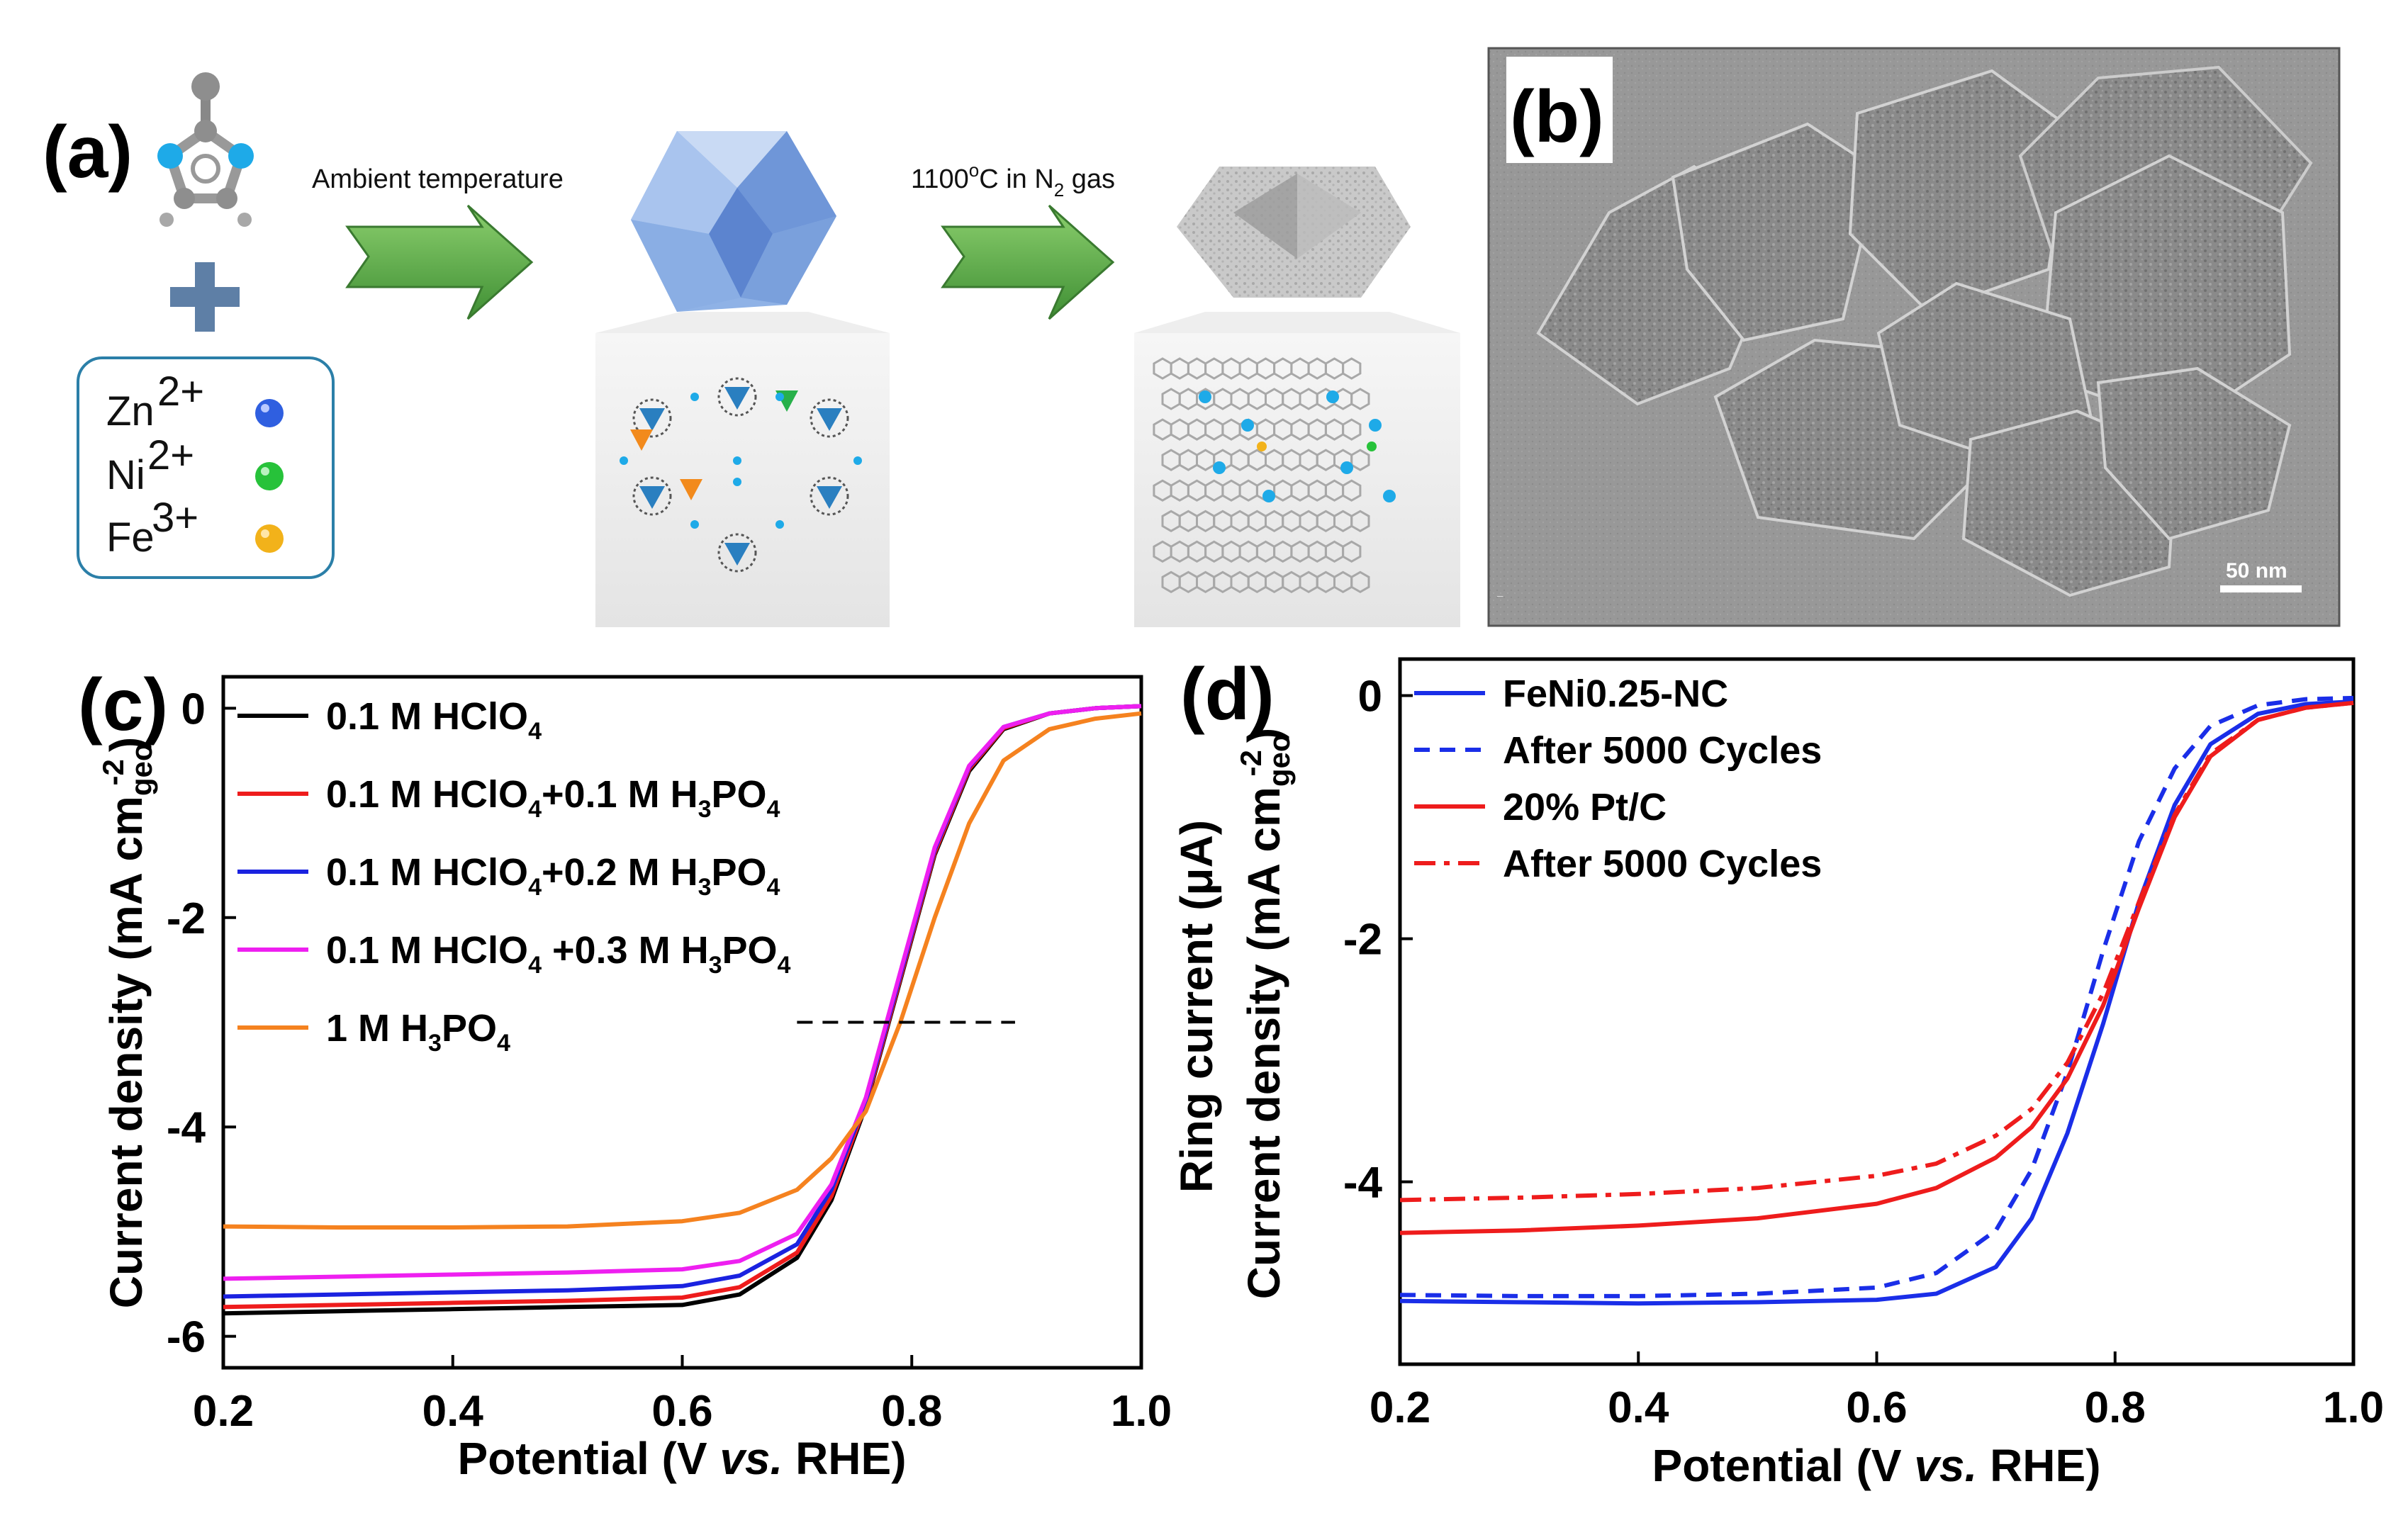 The image size is (2408, 1518). I want to click on legend-label: FeNi0.25-NC, so click(1616, 694).